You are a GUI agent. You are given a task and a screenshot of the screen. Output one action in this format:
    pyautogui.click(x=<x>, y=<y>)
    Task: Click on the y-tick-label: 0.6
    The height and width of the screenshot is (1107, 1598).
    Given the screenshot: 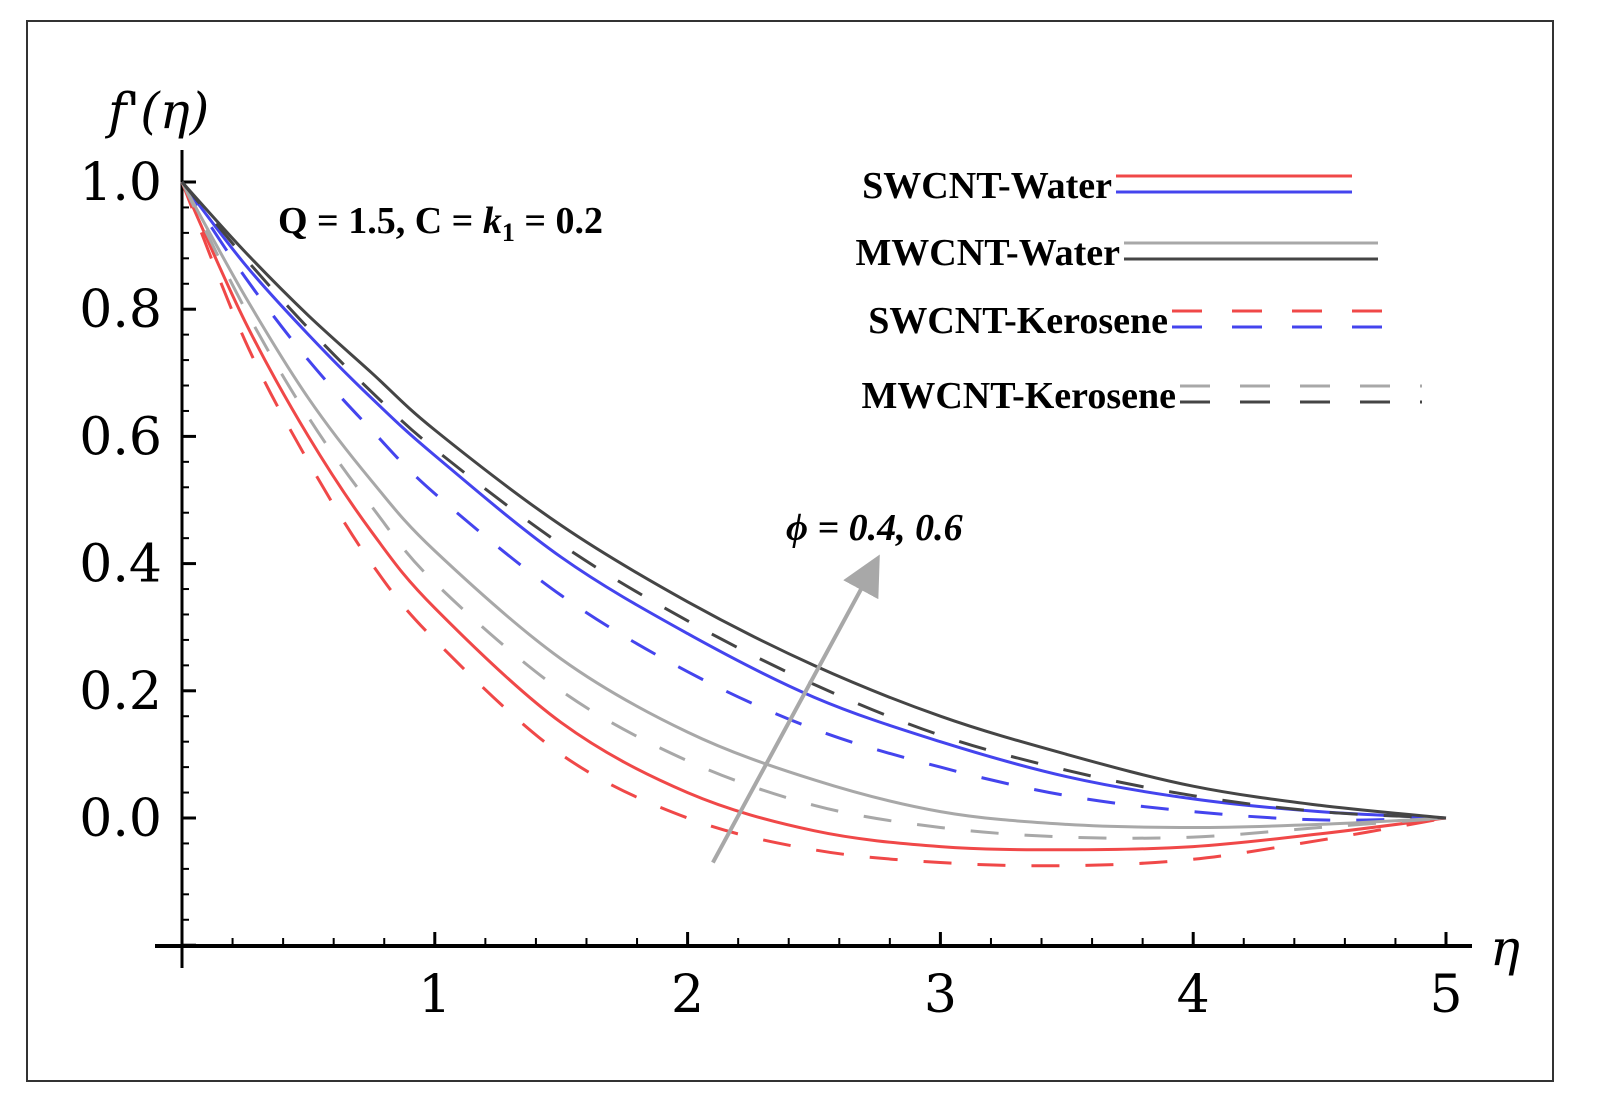 What is the action you would take?
    pyautogui.click(x=120, y=437)
    